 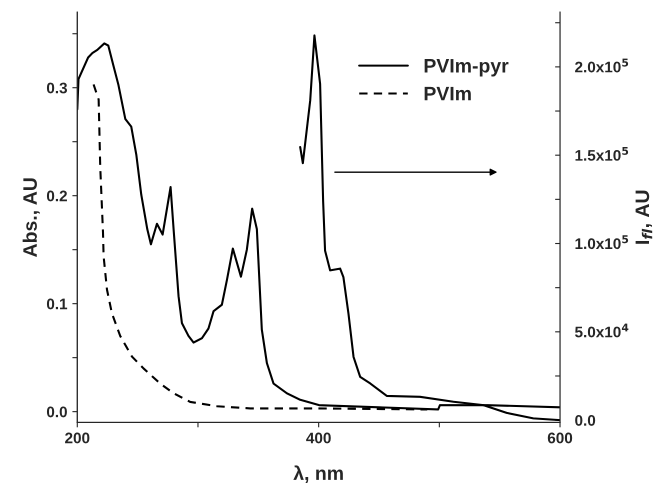 What do you see at coordinates (56, 196) in the screenshot?
I see `y-tick-label: 0.2` at bounding box center [56, 196].